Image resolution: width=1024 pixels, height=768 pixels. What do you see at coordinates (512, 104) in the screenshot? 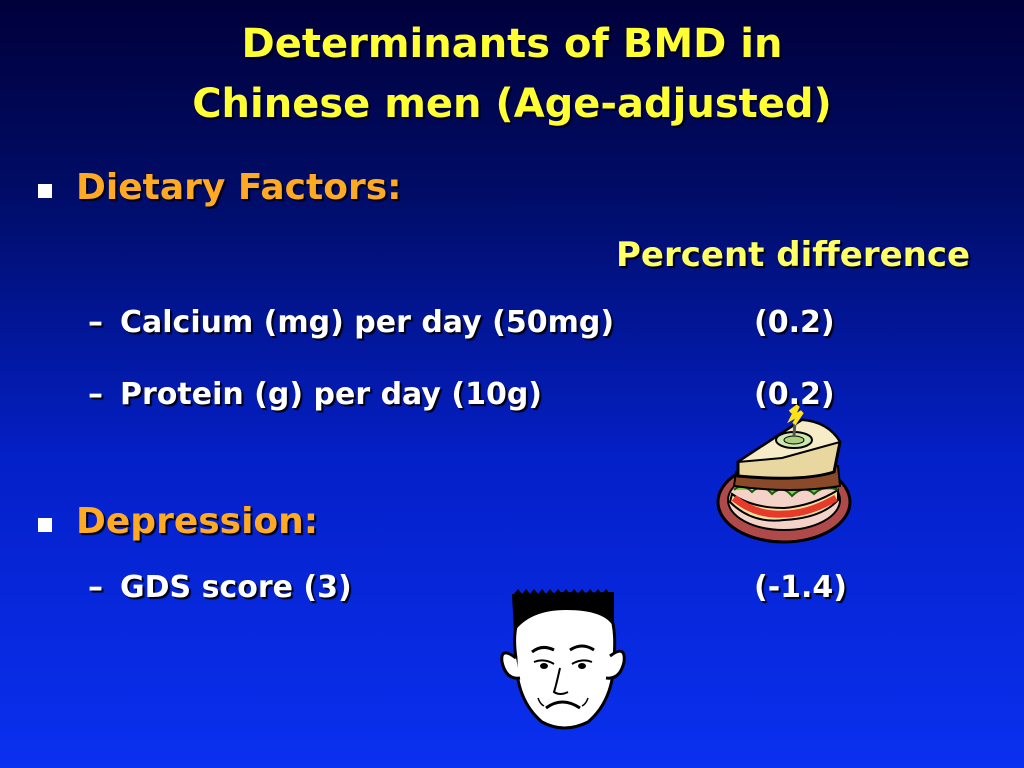
I see `slide-title-line-2: Chinese men (Age-adjusted)` at bounding box center [512, 104].